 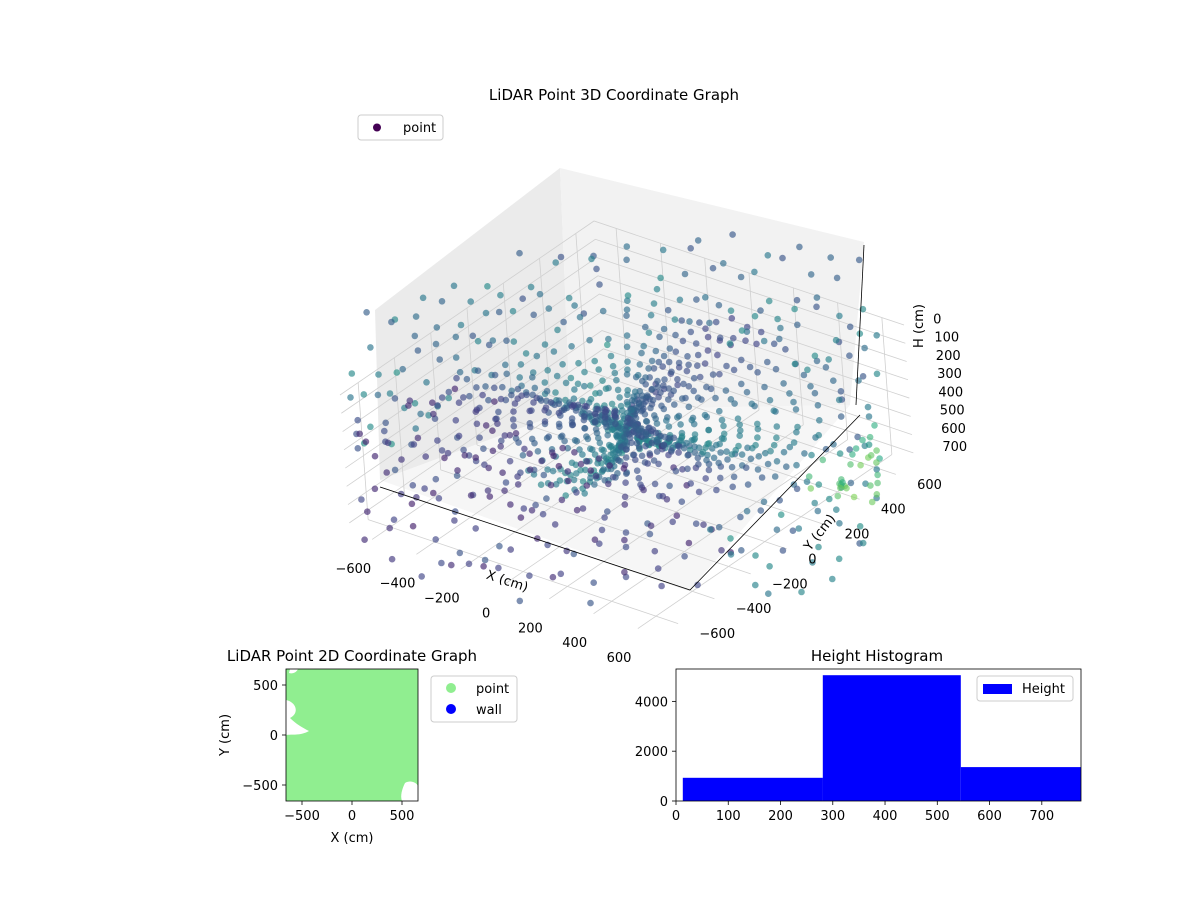 What do you see at coordinates (676, 816) in the screenshot?
I see `x-tick-label-histogram: 0` at bounding box center [676, 816].